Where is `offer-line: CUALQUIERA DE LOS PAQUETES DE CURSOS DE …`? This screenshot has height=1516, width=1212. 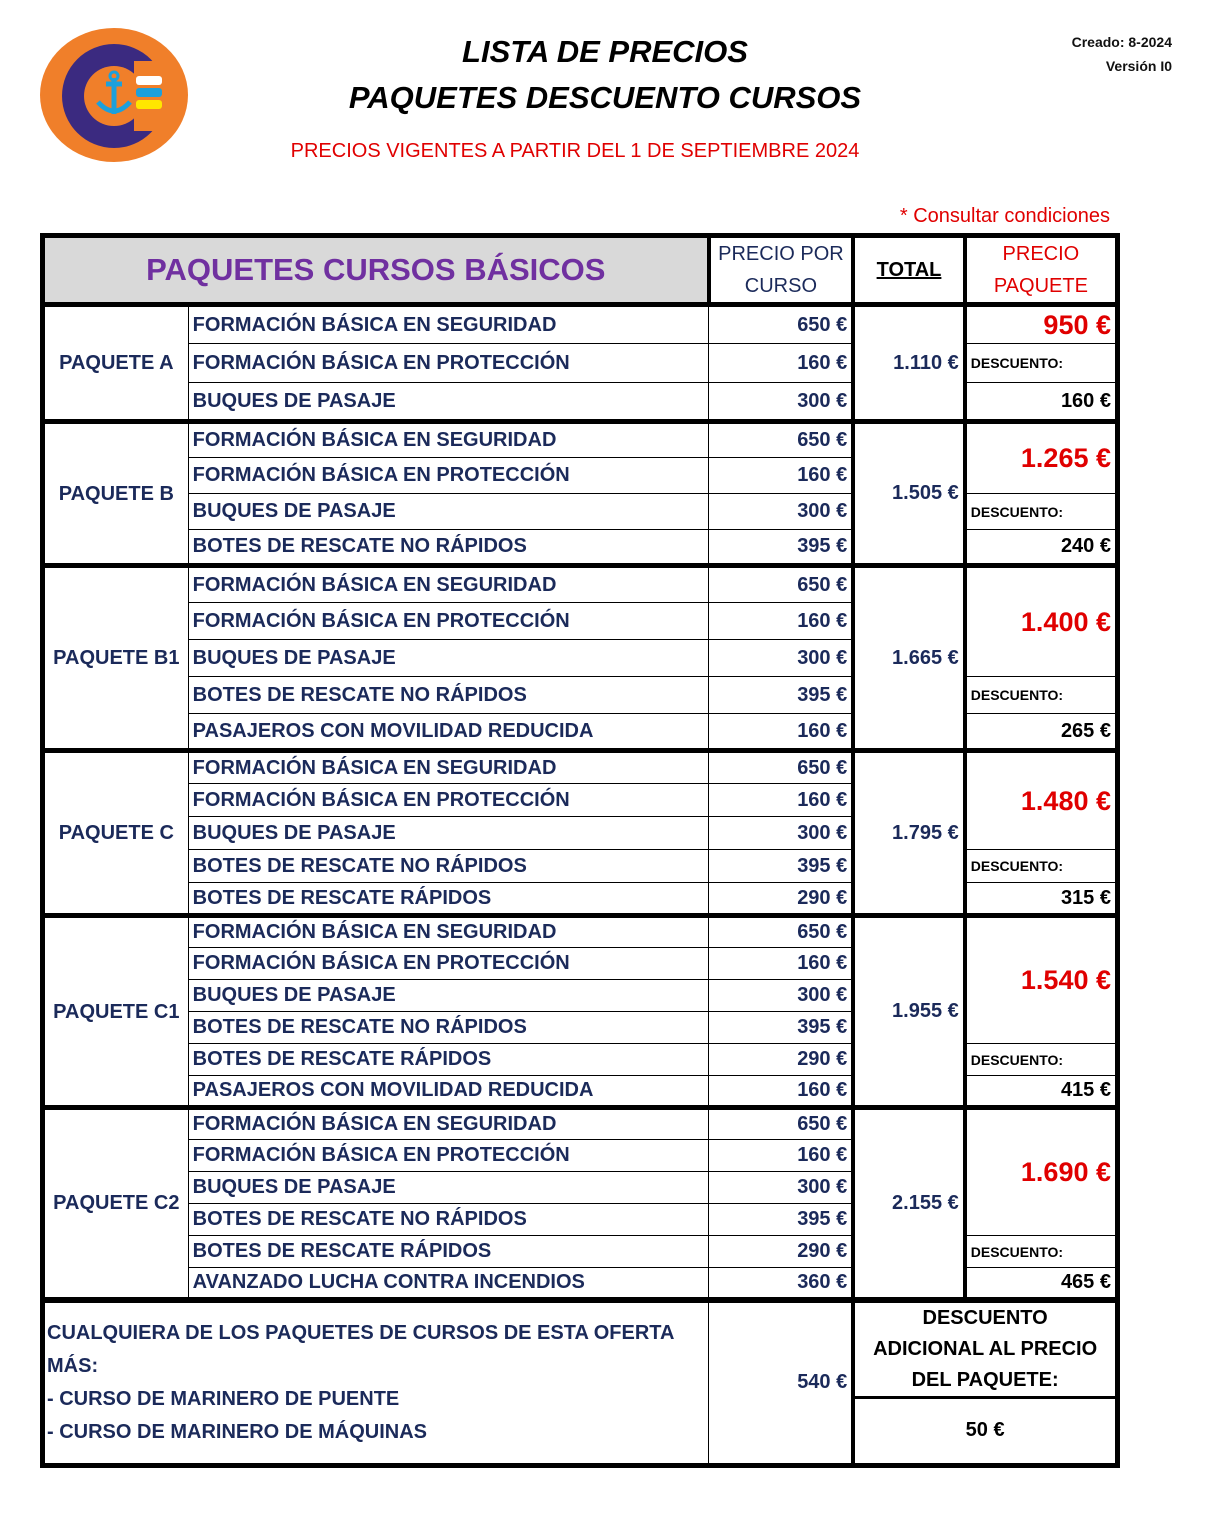 offer-line: CUALQUIERA DE LOS PAQUETES DE CURSOS DE … is located at coordinates (361, 1332).